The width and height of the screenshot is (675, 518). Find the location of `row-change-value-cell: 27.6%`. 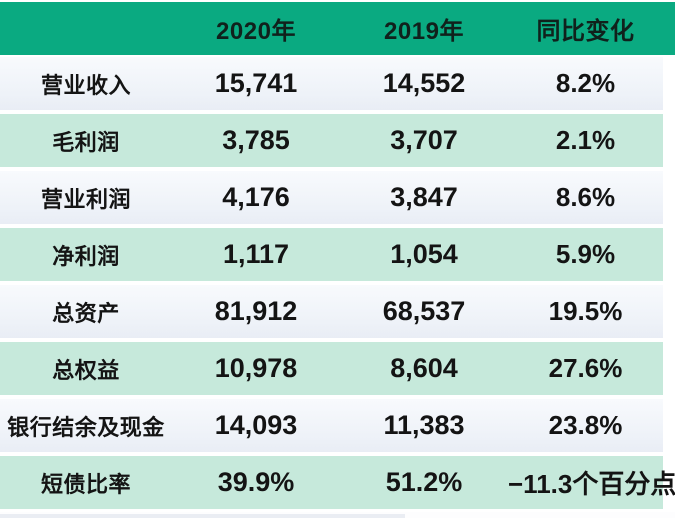

row-change-value-cell: 27.6% is located at coordinates (585, 368).